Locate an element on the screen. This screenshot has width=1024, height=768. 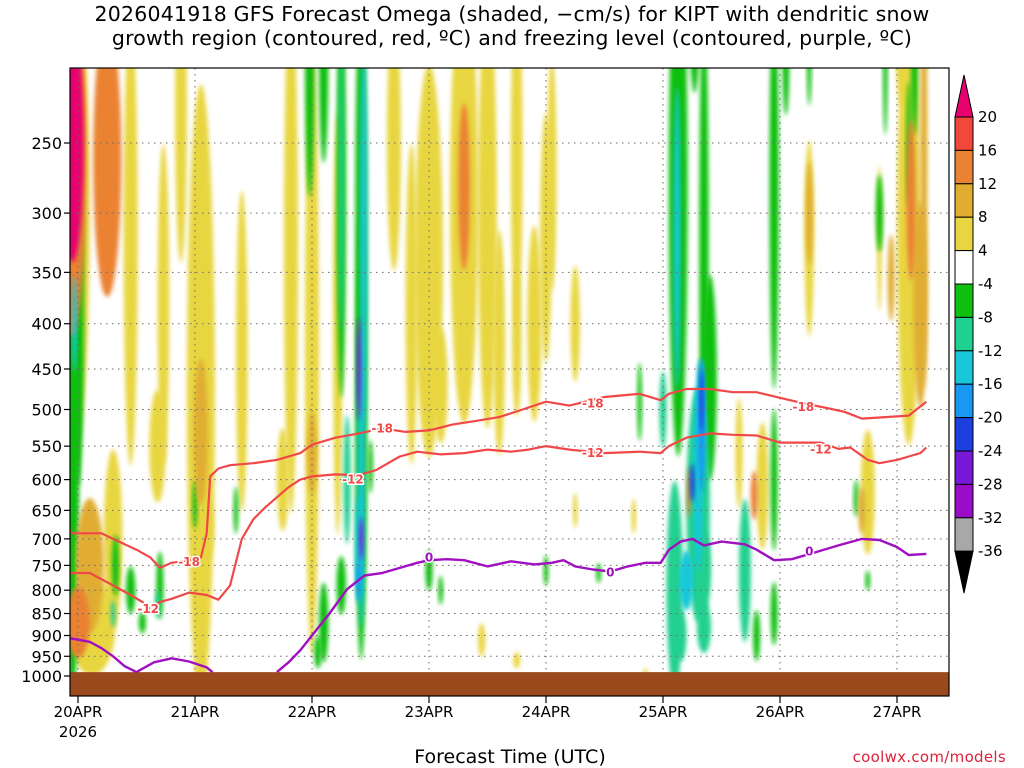
y-tick-label: 650 is located at coordinates (46, 510).